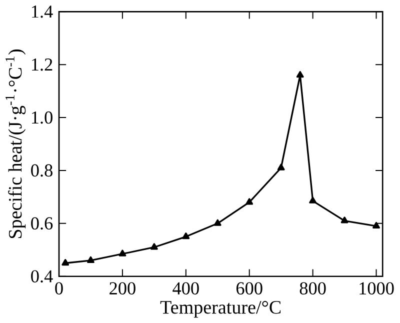 Image resolution: width=400 pixels, height=323 pixels. What do you see at coordinates (42, 223) in the screenshot?
I see `y-tick-label: 0.6` at bounding box center [42, 223].